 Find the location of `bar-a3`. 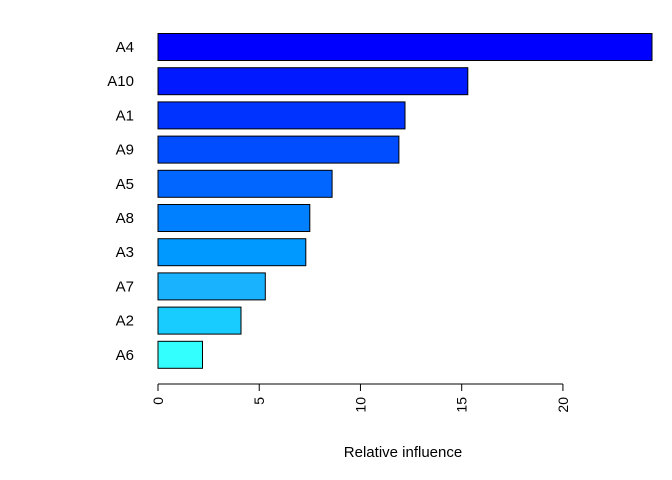

bar-a3 is located at coordinates (232, 252).